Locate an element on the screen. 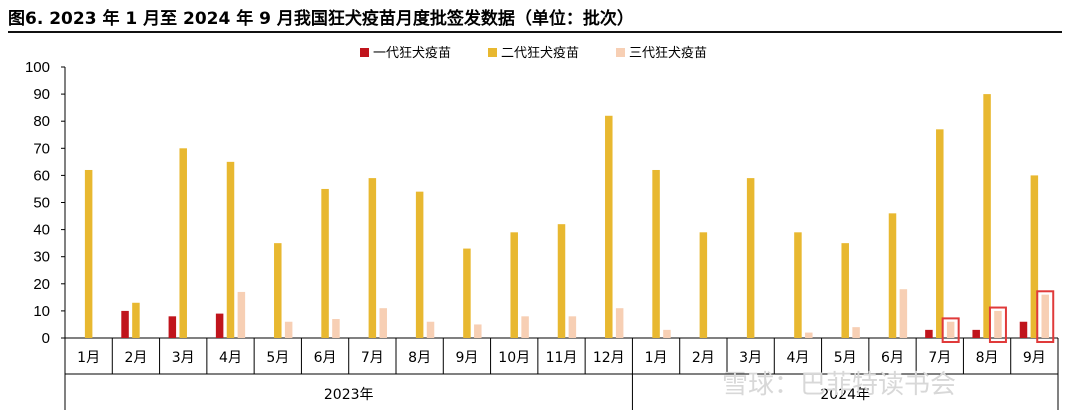  y-tick-label: 50 is located at coordinates (41, 203).